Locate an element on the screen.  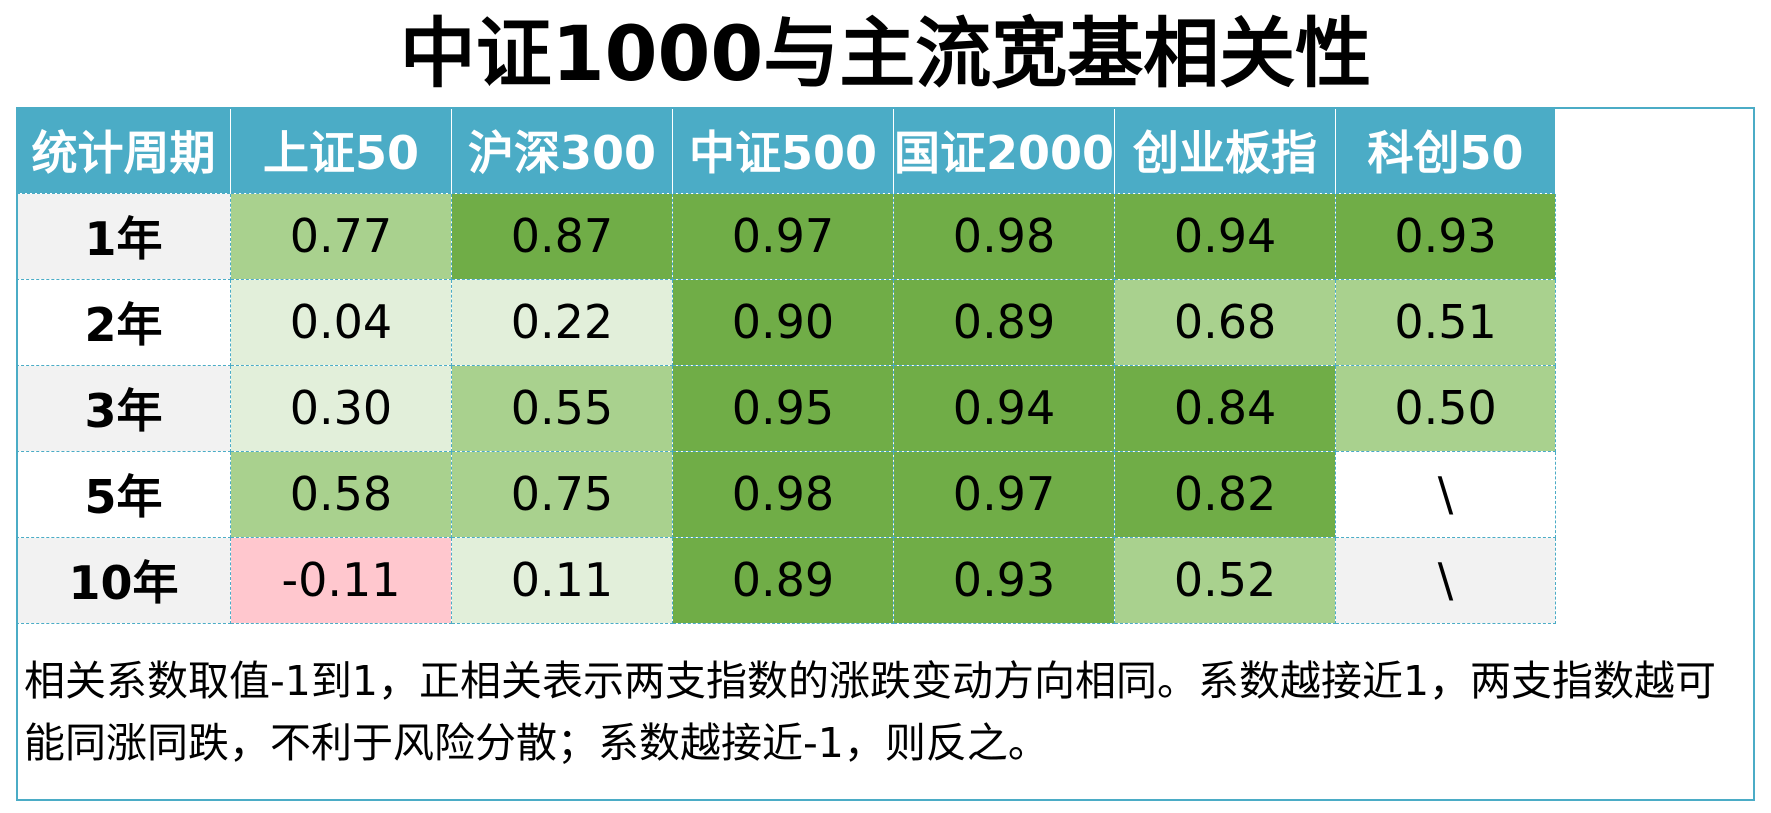
correlation-cell: 0.82 is located at coordinates (1225, 494).